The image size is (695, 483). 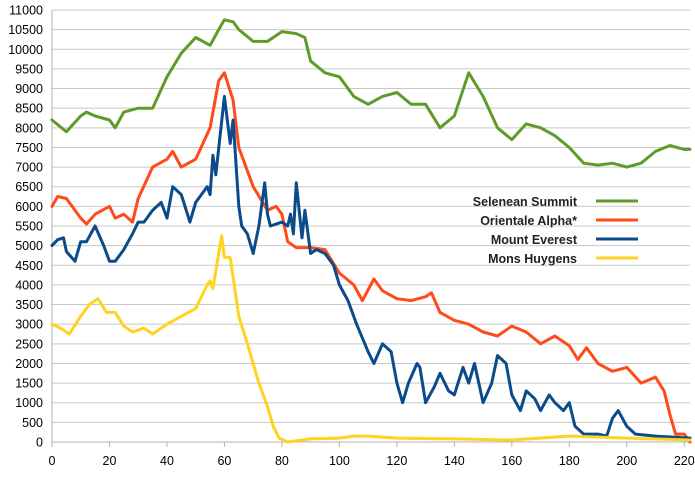 I want to click on x-tick-label: 100, so click(x=339, y=461).